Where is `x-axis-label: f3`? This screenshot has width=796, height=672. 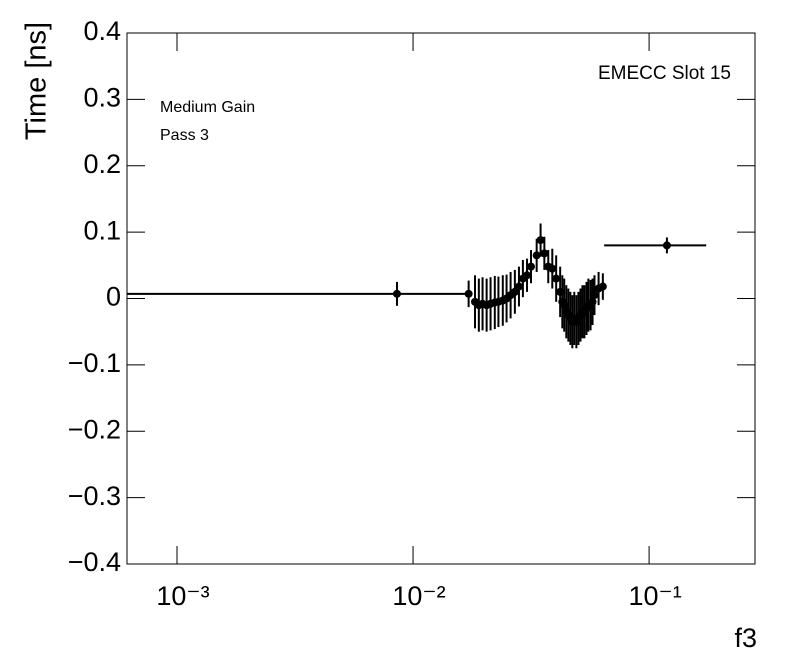
x-axis-label: f3 is located at coordinates (745, 638).